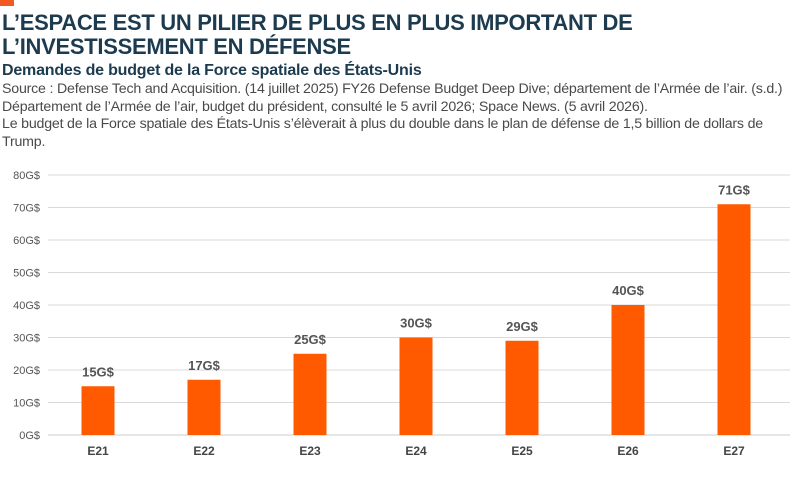 The image size is (800, 490). I want to click on x-tick-label: E27, so click(734, 451).